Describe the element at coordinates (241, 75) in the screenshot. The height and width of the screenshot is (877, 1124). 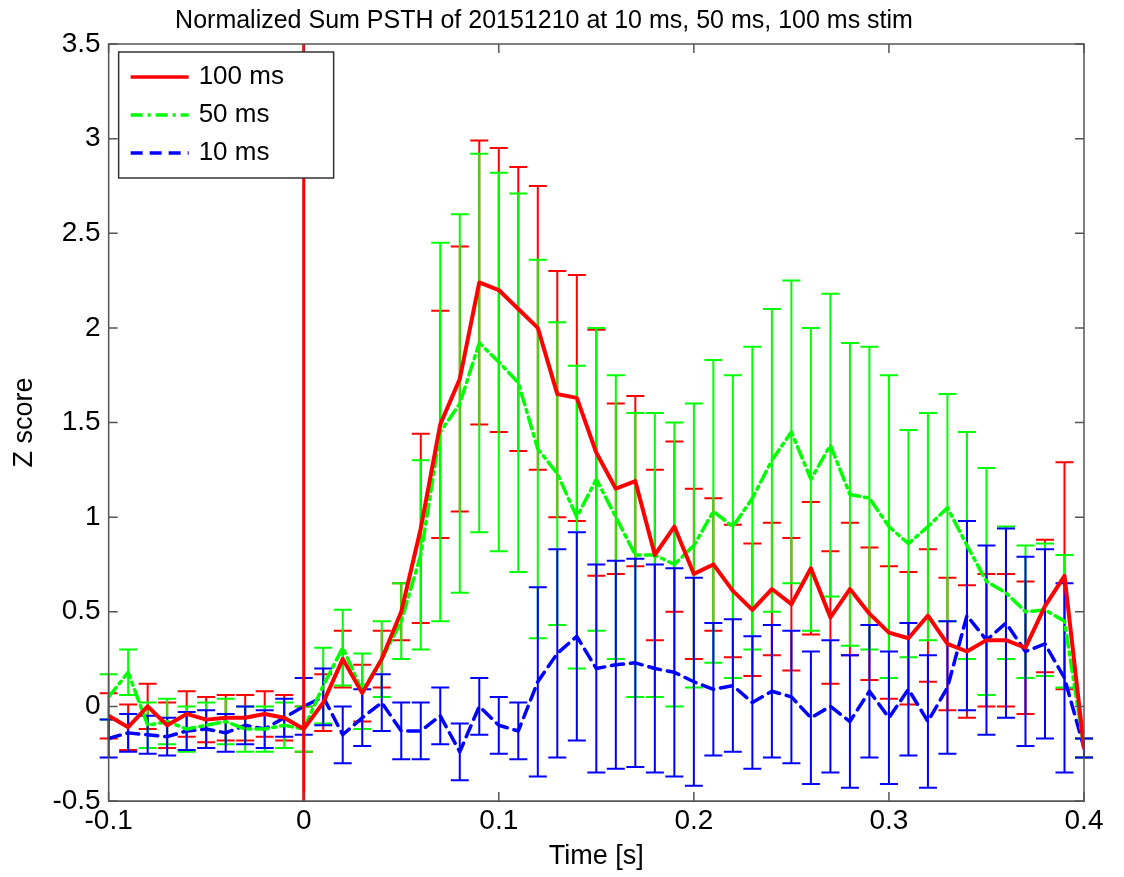
I see `legend-label: 100 ms` at that location.